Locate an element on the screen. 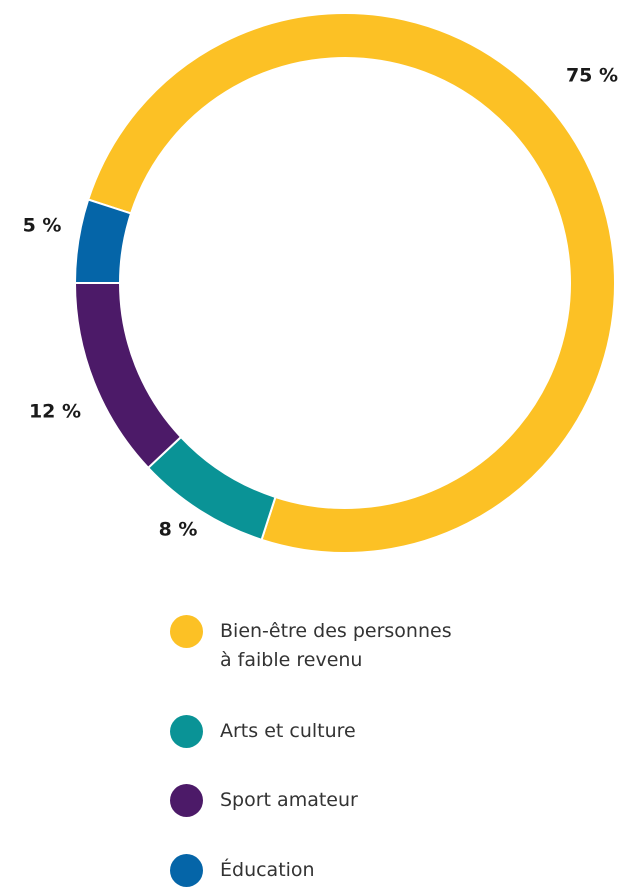 The width and height of the screenshot is (625, 887). value-label: 75 % is located at coordinates (592, 76).